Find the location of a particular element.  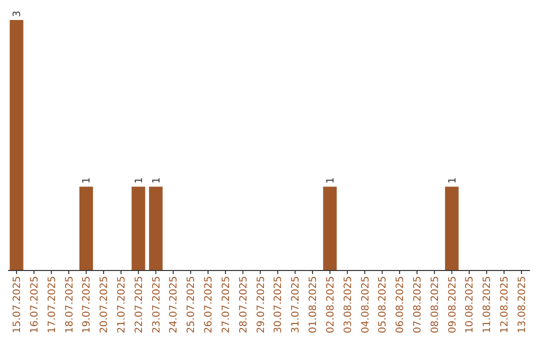

x-tick-label: 28.07.2025 is located at coordinates (244, 305).